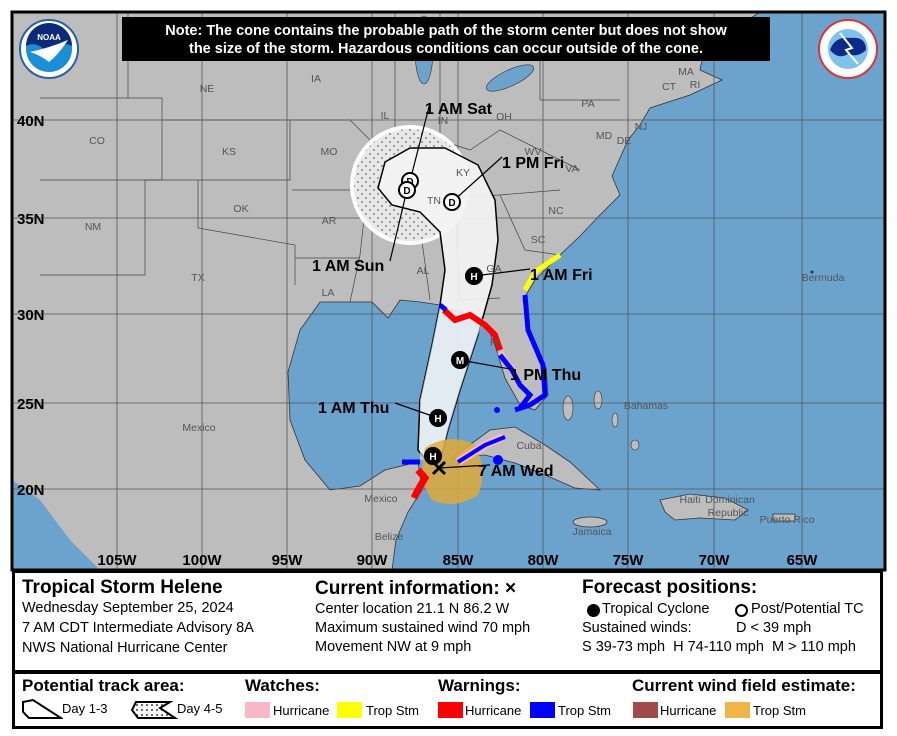 This screenshot has height=736, width=897. What do you see at coordinates (542, 710) in the screenshot?
I see `ts-warning-swatch` at bounding box center [542, 710].